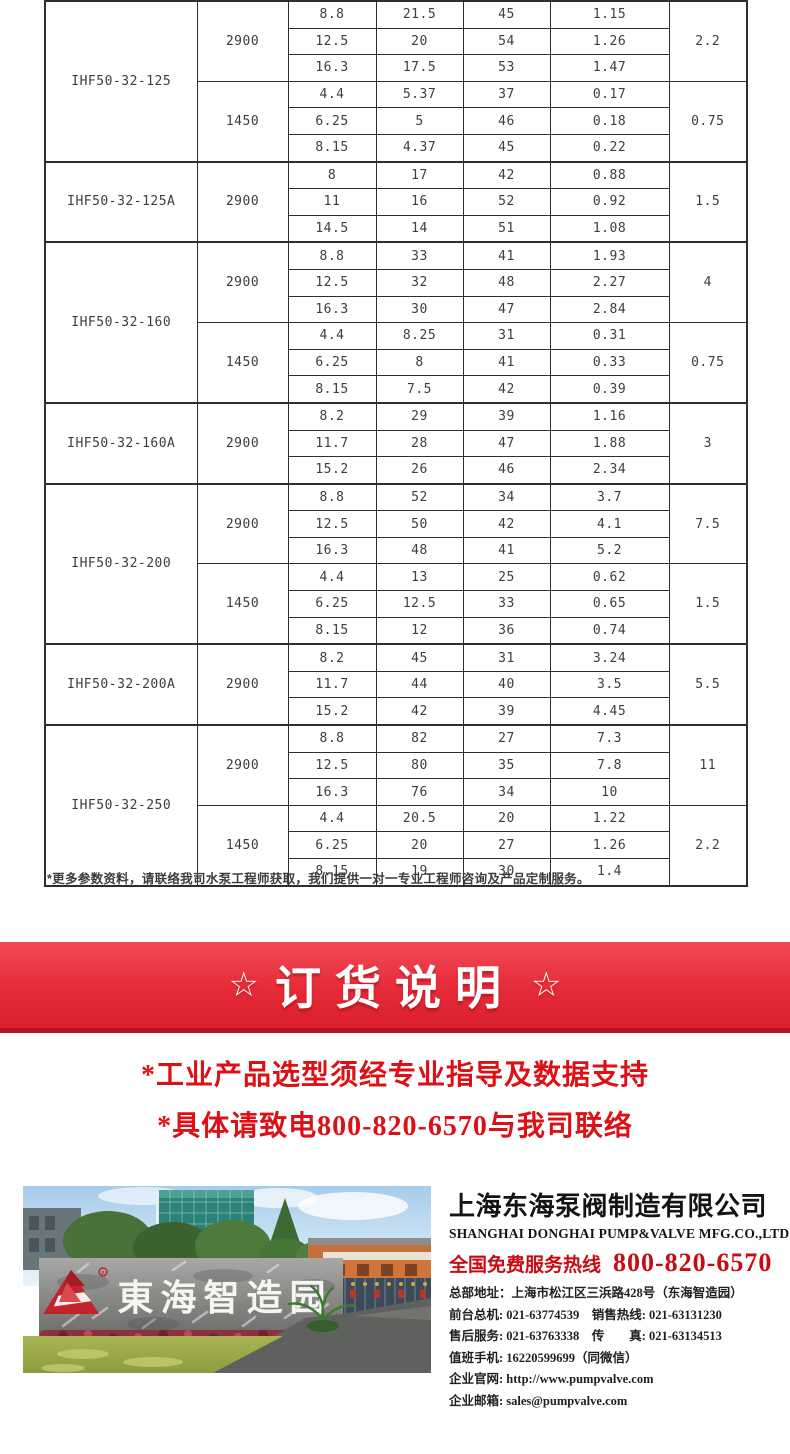 The image size is (790, 1454). What do you see at coordinates (506, 497) in the screenshot?
I see `value-cell: 34` at bounding box center [506, 497].